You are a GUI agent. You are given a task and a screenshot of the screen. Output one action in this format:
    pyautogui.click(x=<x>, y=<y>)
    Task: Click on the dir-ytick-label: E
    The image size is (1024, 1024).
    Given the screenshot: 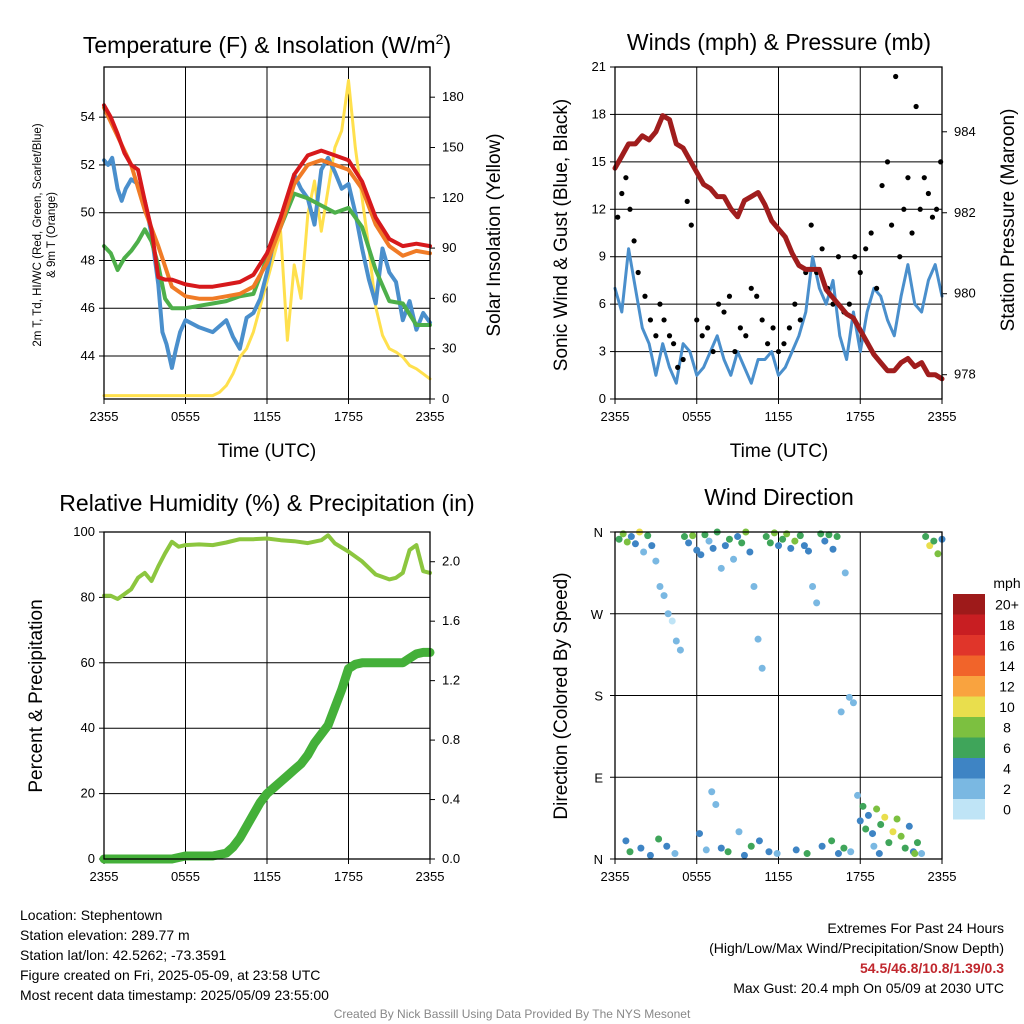 What is the action you would take?
    pyautogui.click(x=598, y=777)
    